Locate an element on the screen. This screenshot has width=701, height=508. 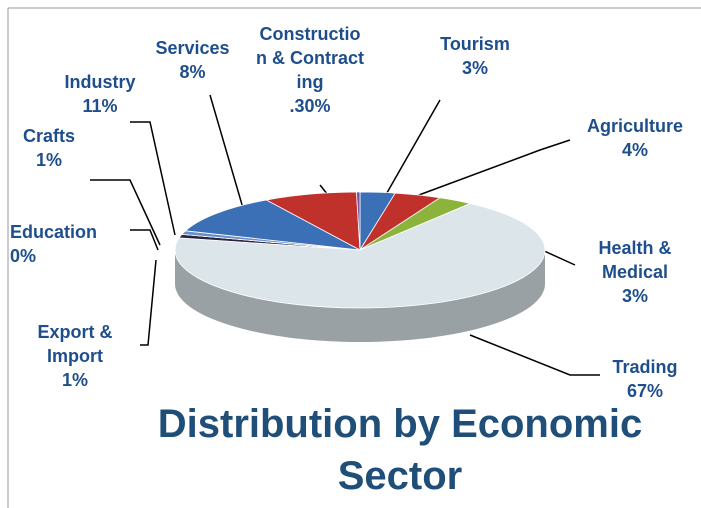
slice-label: Health & Medical 3% is located at coordinates (635, 272).